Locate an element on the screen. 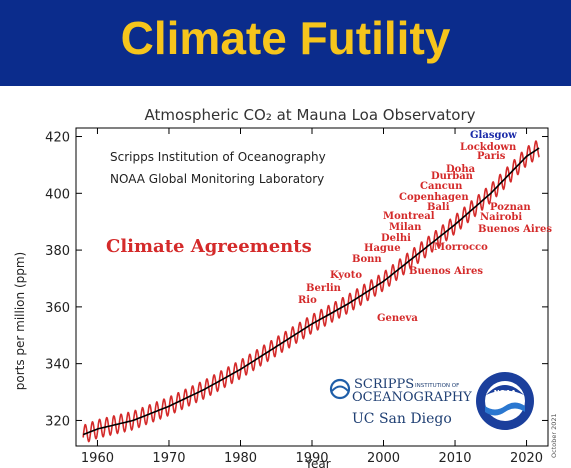 This screenshot has height=468, width=571. noaa-bird-icon is located at coordinates (505, 390).